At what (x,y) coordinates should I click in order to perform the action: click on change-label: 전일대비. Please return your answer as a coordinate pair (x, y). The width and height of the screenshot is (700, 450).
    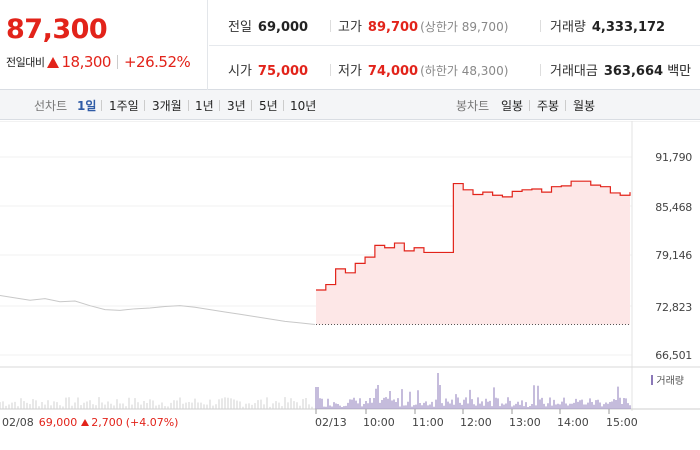
    Looking at the image, I should click on (25, 62).